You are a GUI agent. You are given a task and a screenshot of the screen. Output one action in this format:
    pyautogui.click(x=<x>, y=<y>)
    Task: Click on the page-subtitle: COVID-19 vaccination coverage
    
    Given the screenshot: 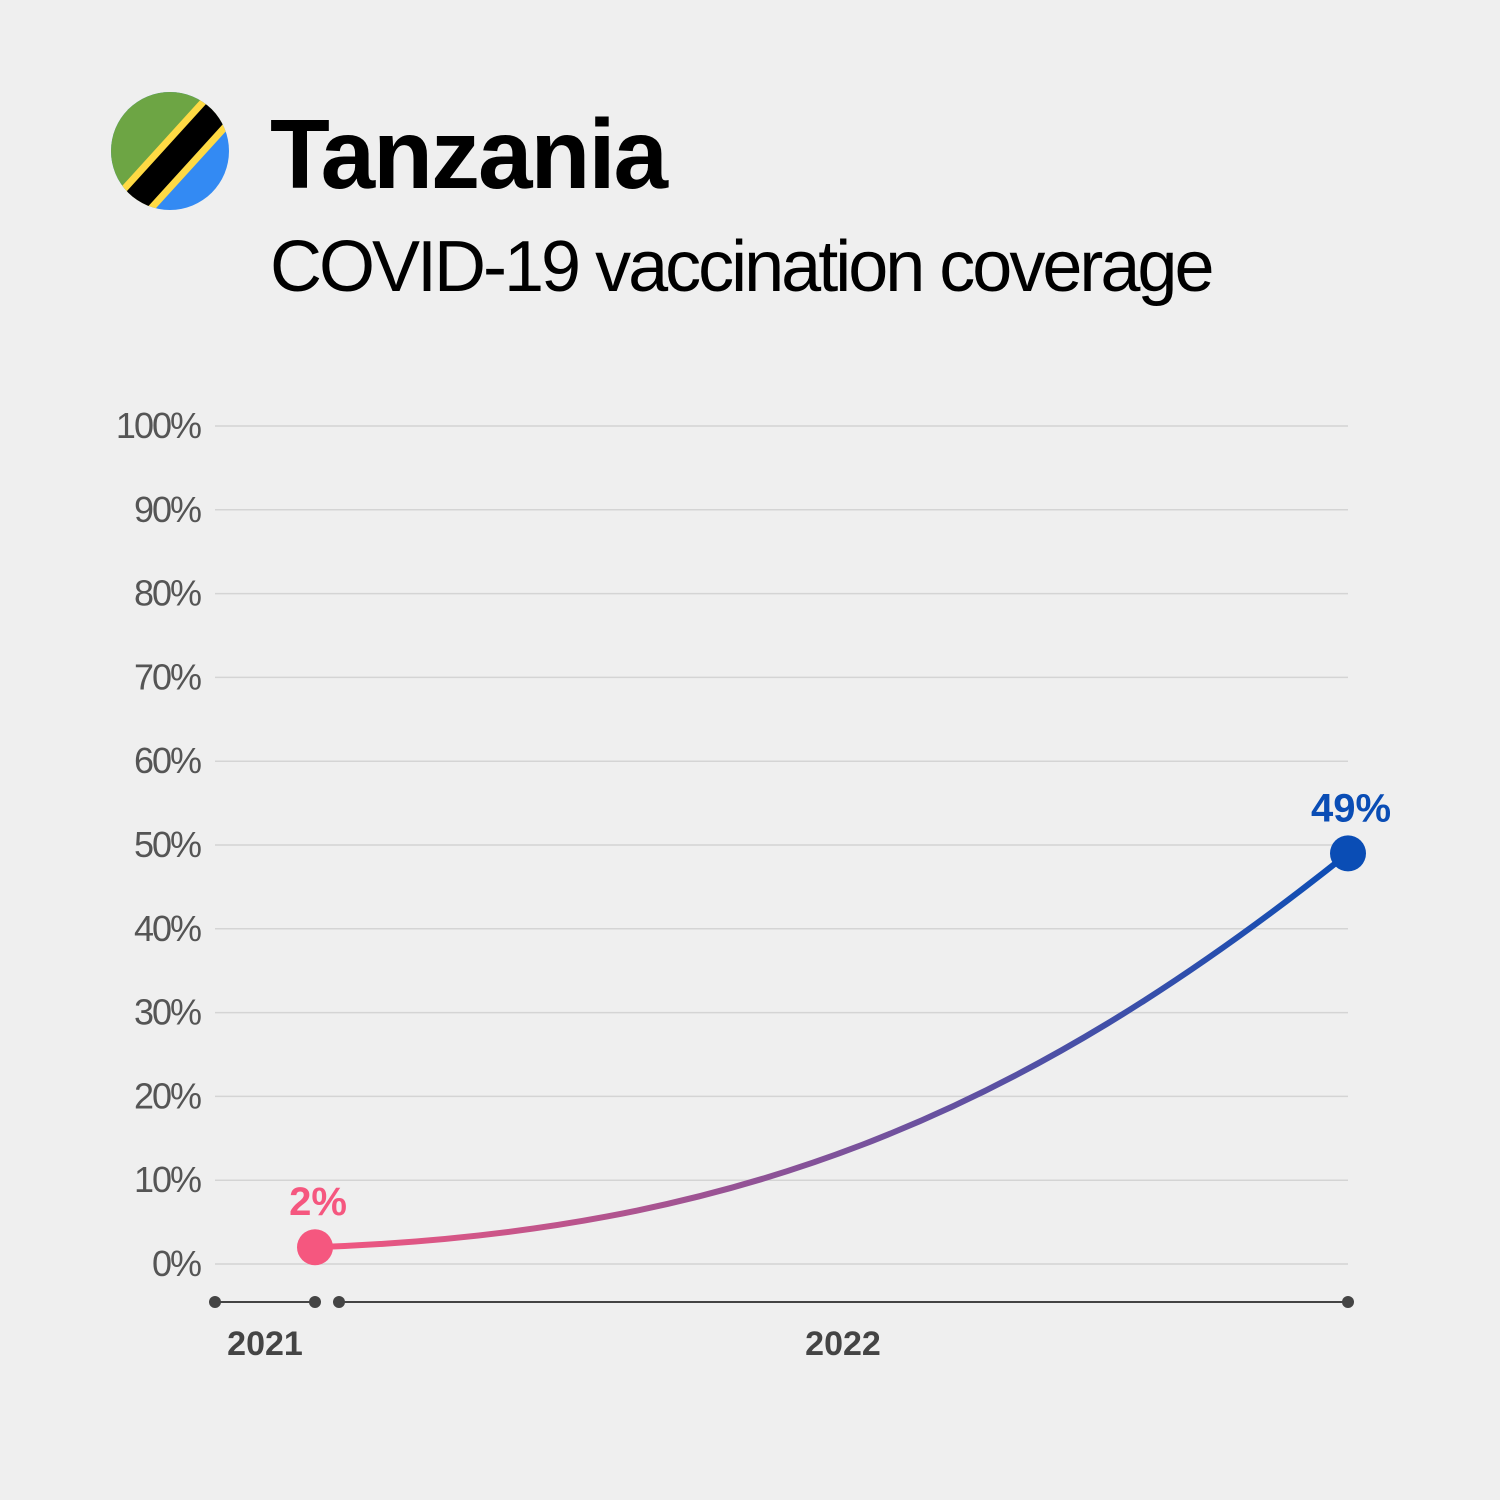 What is the action you would take?
    pyautogui.click(x=742, y=267)
    